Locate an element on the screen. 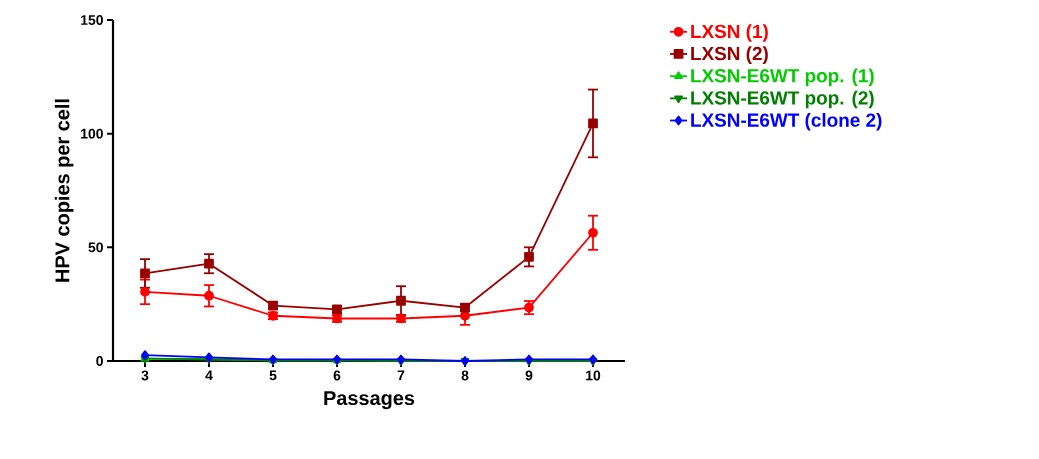 The image size is (1039, 459). y-axis-title: HPV copies per cell is located at coordinates (64, 190).